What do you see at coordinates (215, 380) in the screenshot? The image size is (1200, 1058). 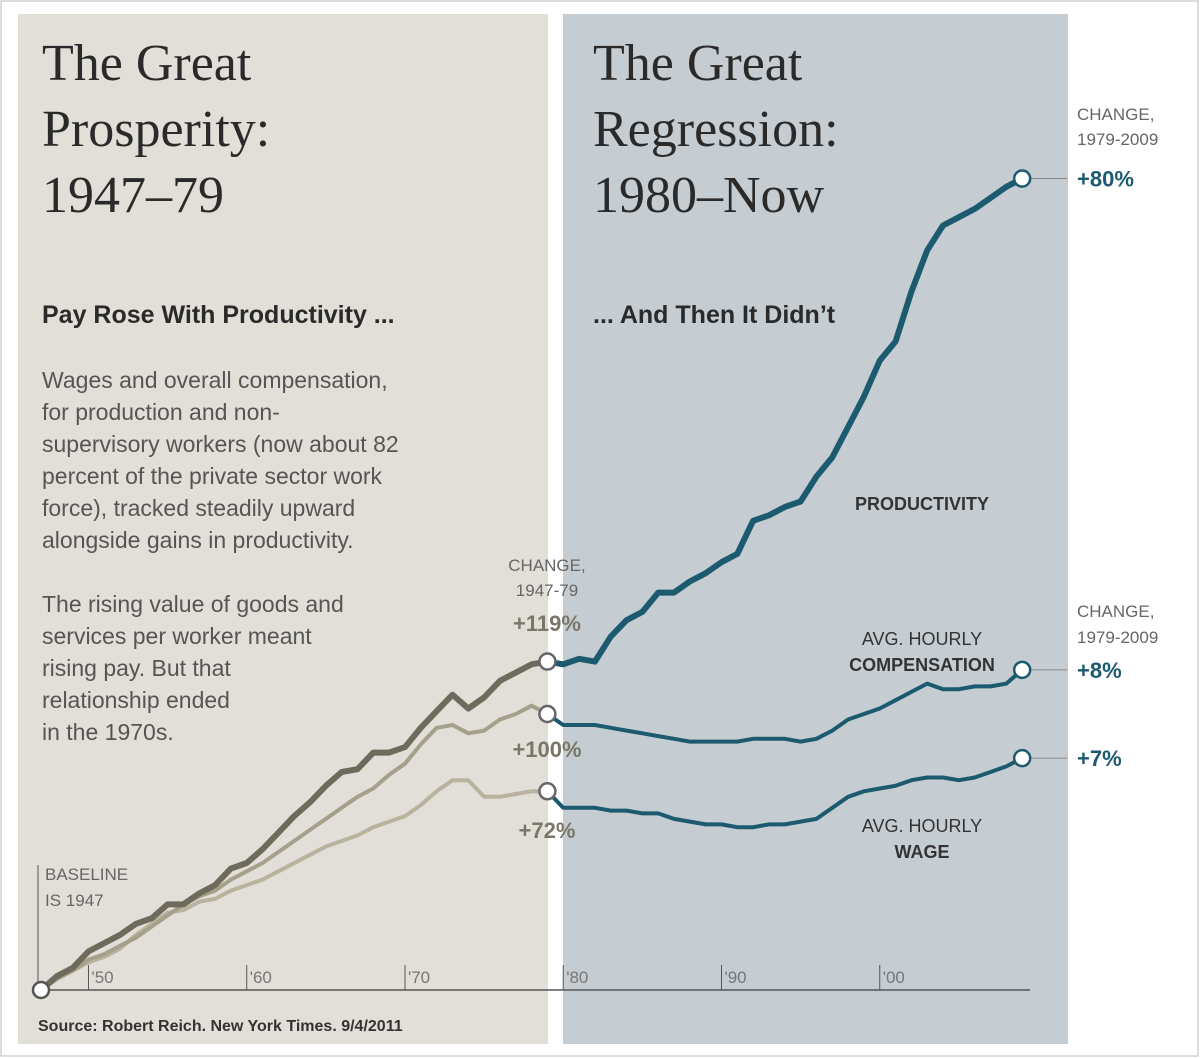 I see `body-text: Wages and overall compensation,` at bounding box center [215, 380].